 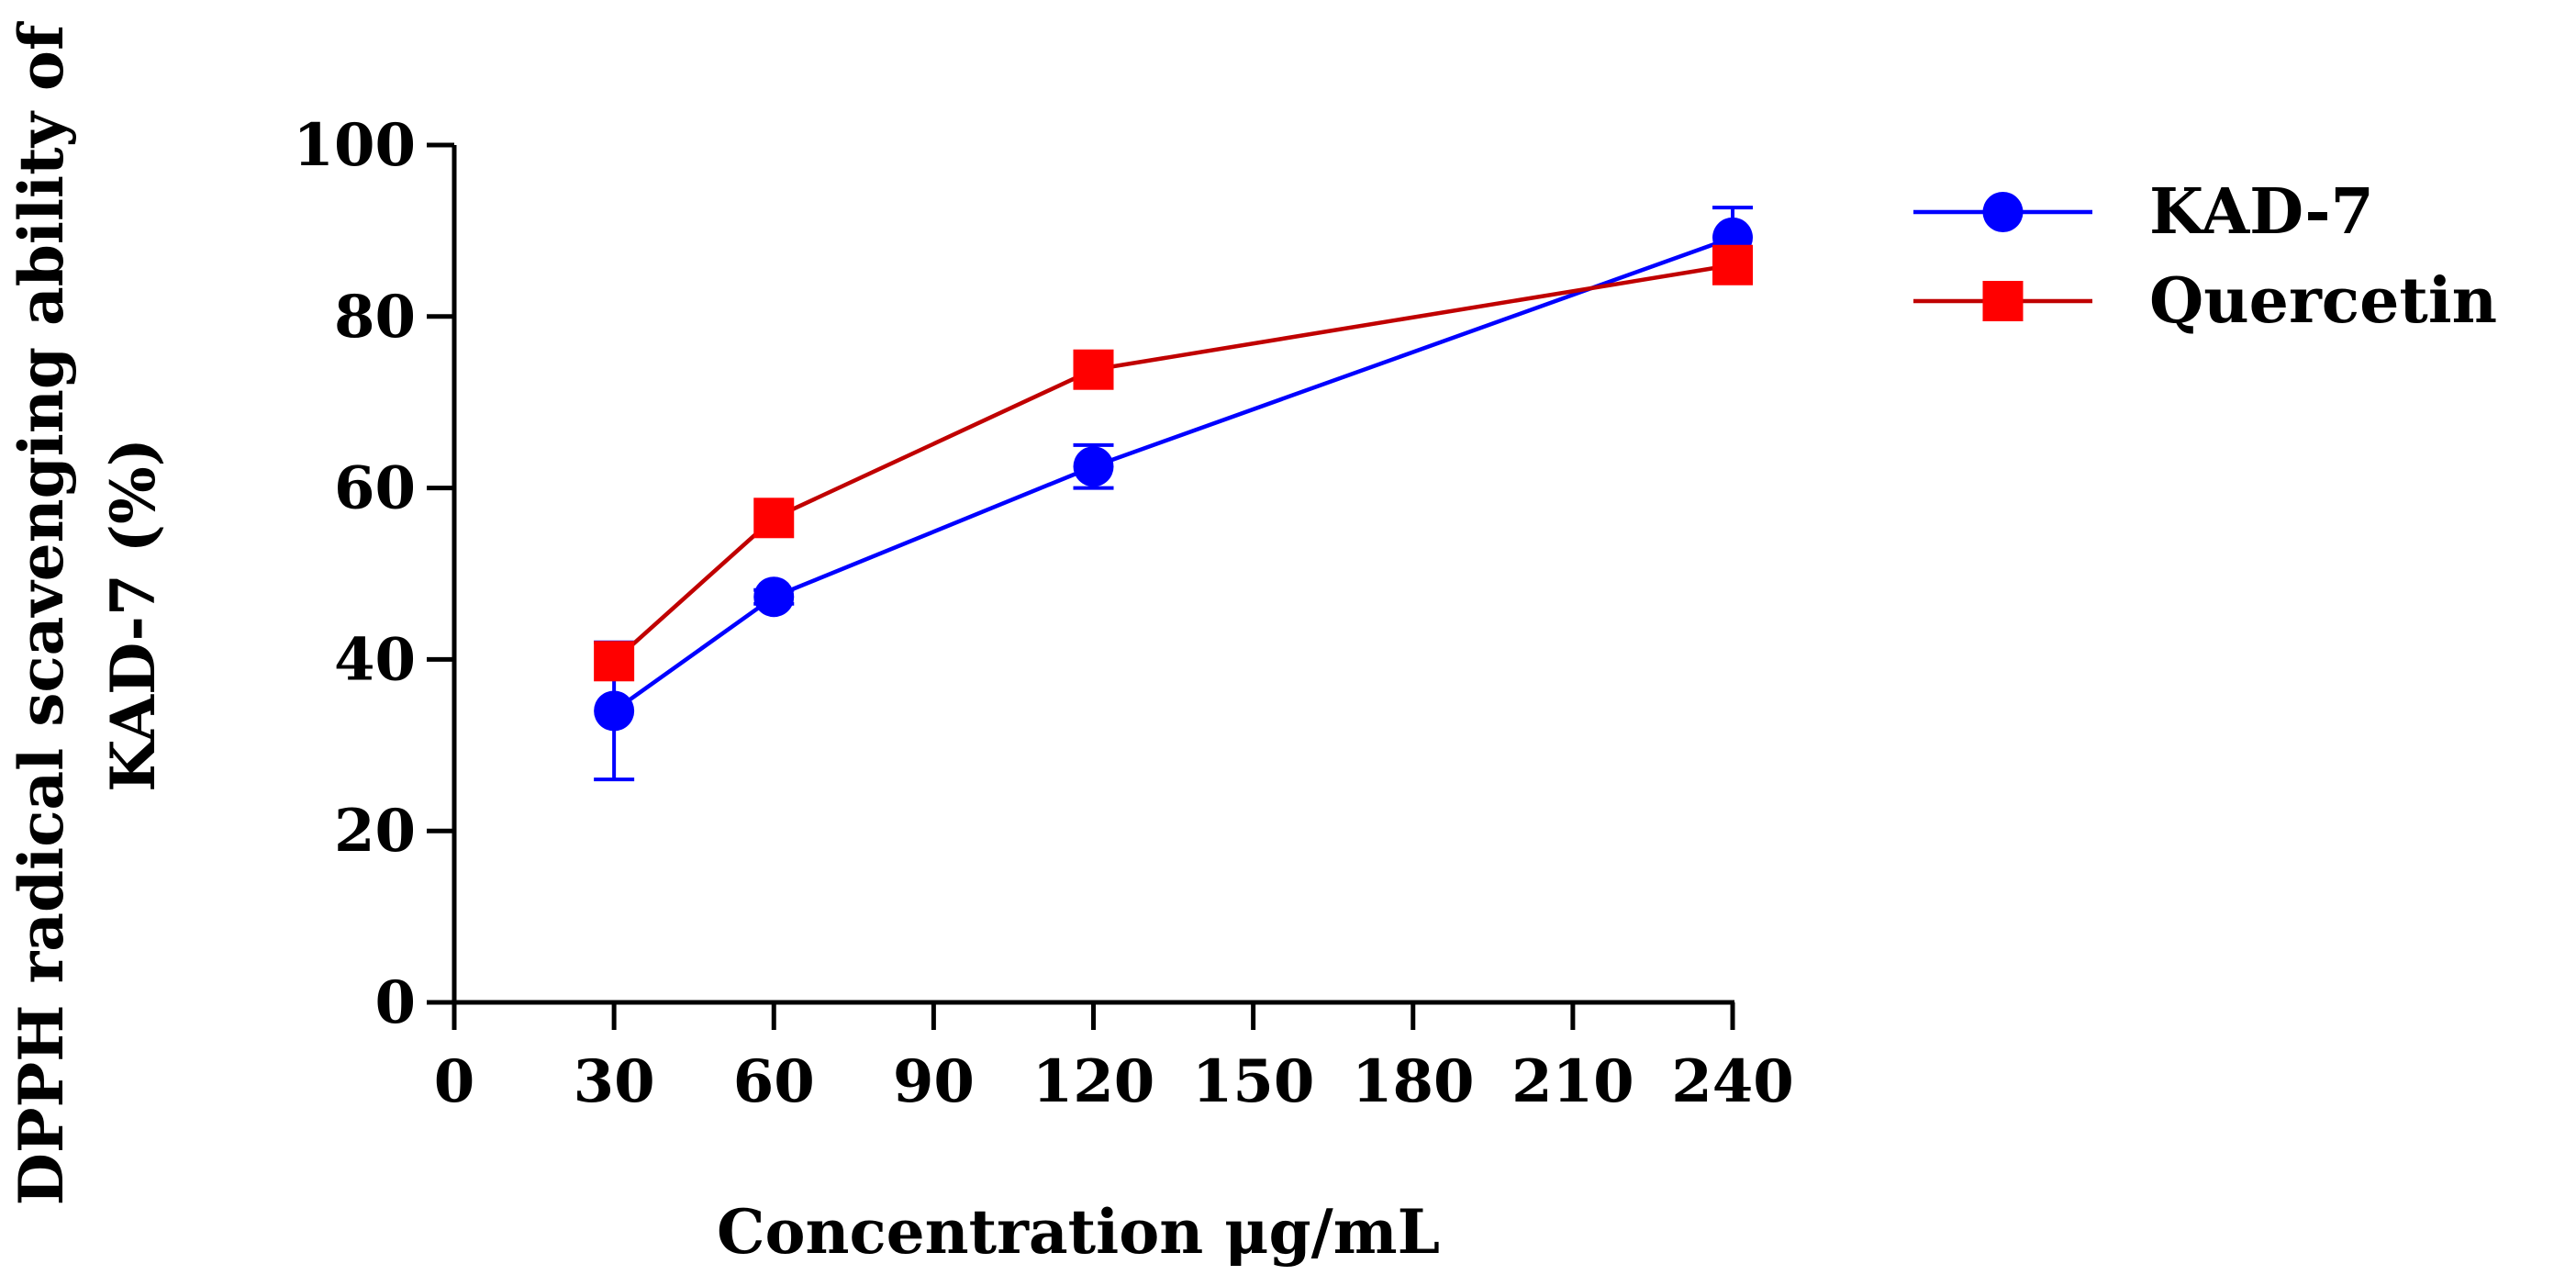 What do you see at coordinates (395, 1002) in the screenshot?
I see `y-tick-label: 0` at bounding box center [395, 1002].